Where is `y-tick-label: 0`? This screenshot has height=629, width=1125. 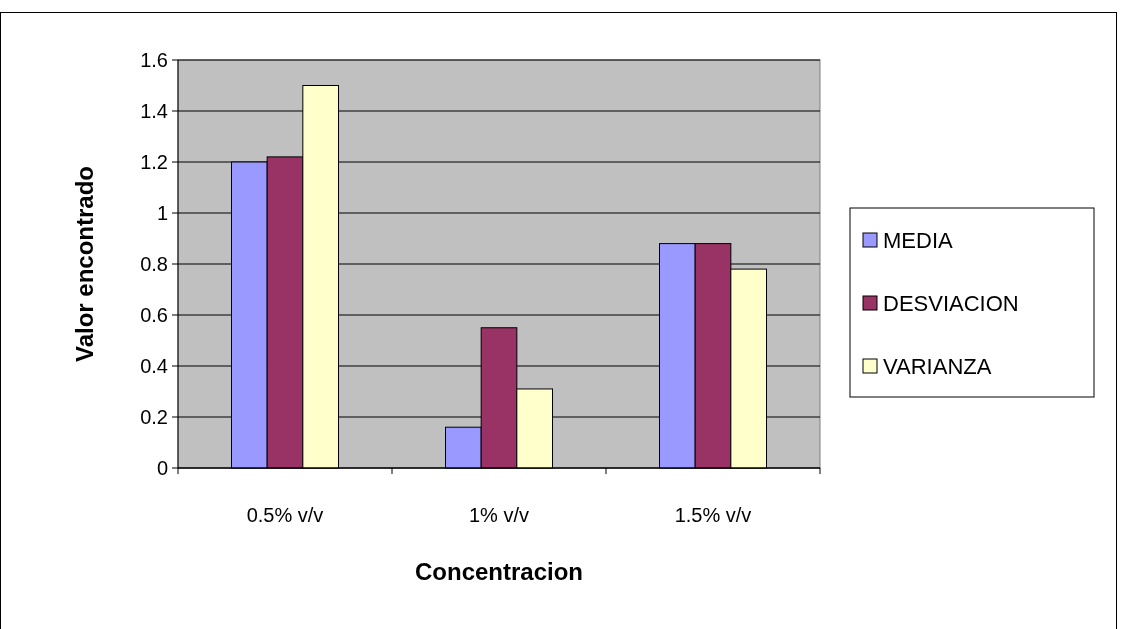
y-tick-label: 0 is located at coordinates (162, 468).